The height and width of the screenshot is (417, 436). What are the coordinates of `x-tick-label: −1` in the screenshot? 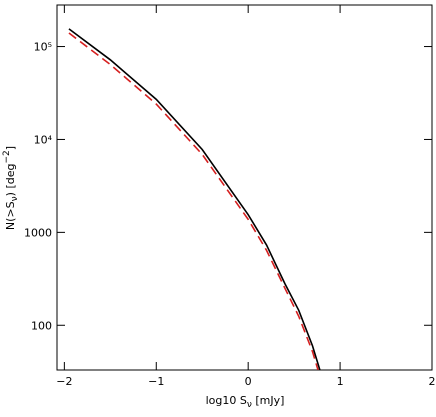 It's located at (156, 381).